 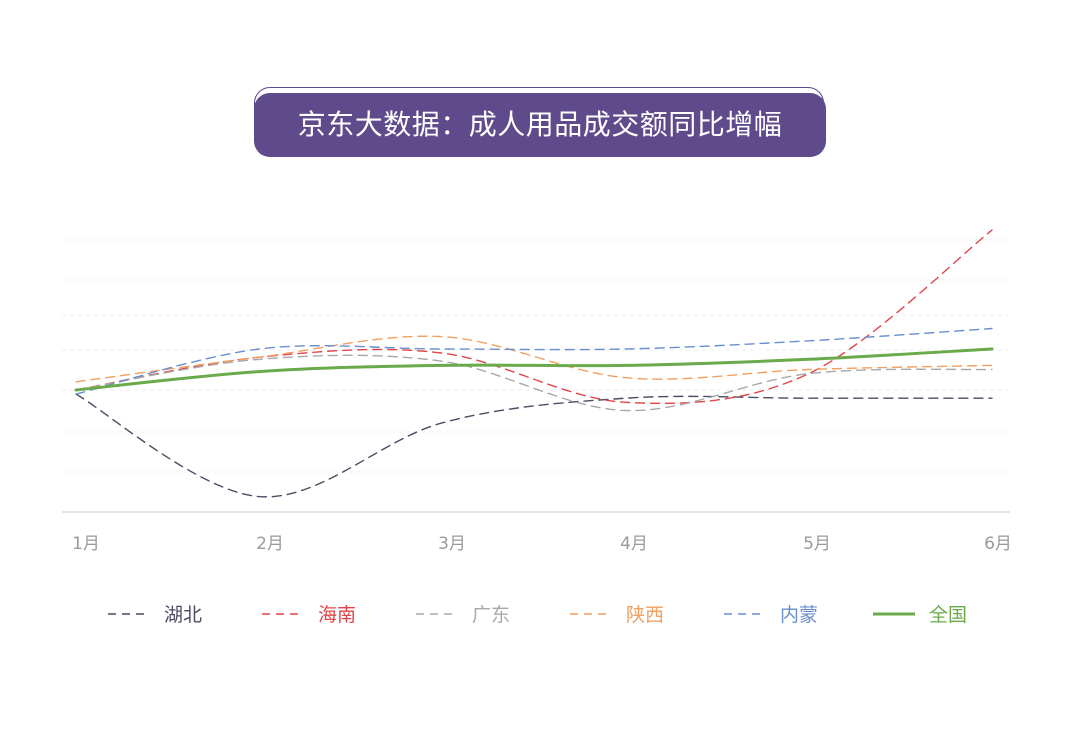 I want to click on chart-title: 京东大数据：成人用品成交额同比增幅, so click(x=540, y=125).